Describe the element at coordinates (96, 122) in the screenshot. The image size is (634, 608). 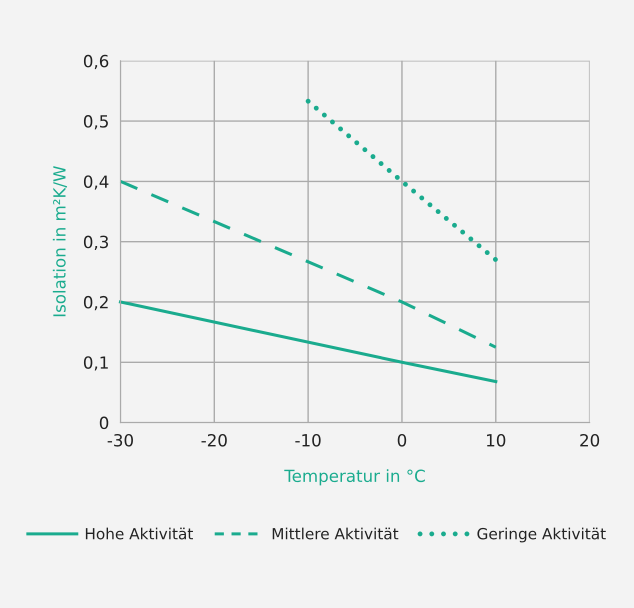
I see `y-tick-label: 0,5` at that location.